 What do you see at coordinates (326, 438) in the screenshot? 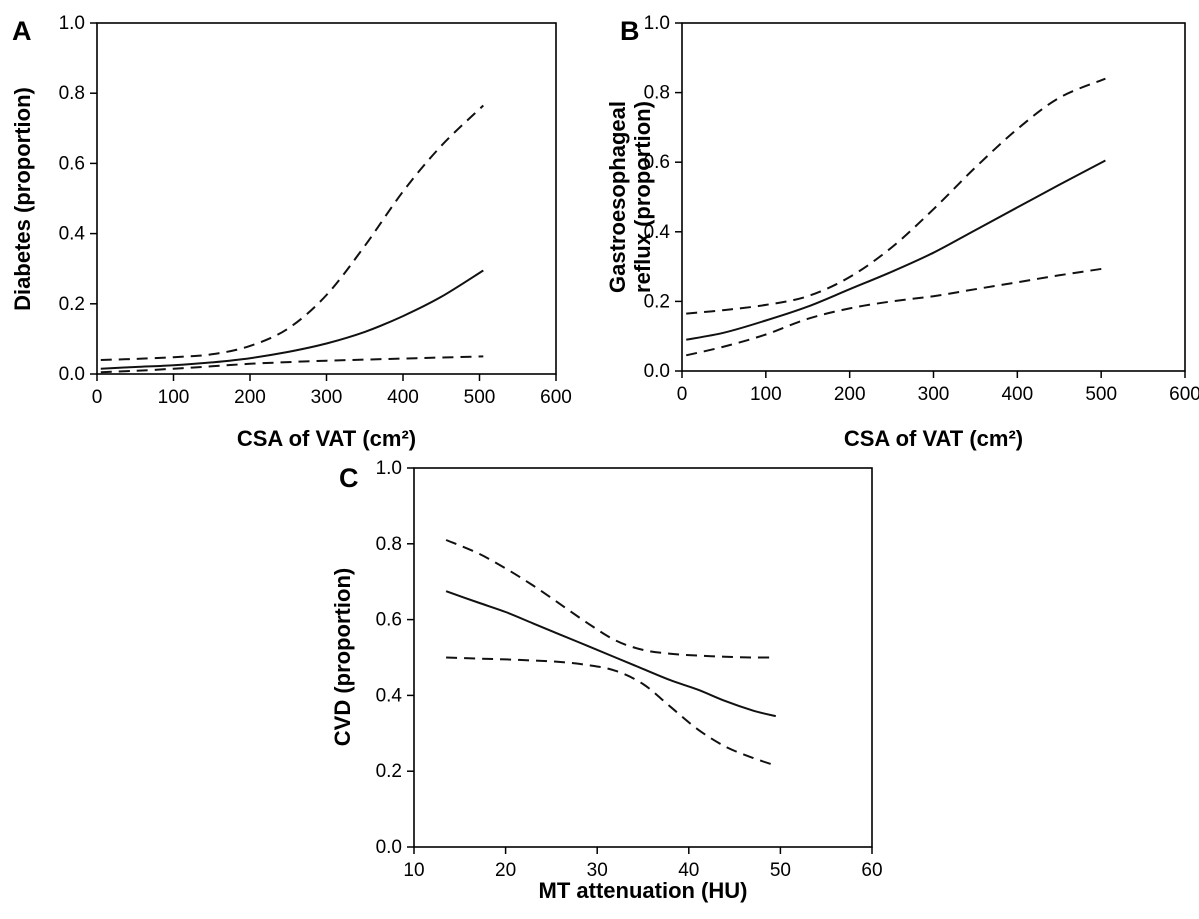
I see `panel-a-x-axis-title: CSA of VAT (cm²)` at bounding box center [326, 438].